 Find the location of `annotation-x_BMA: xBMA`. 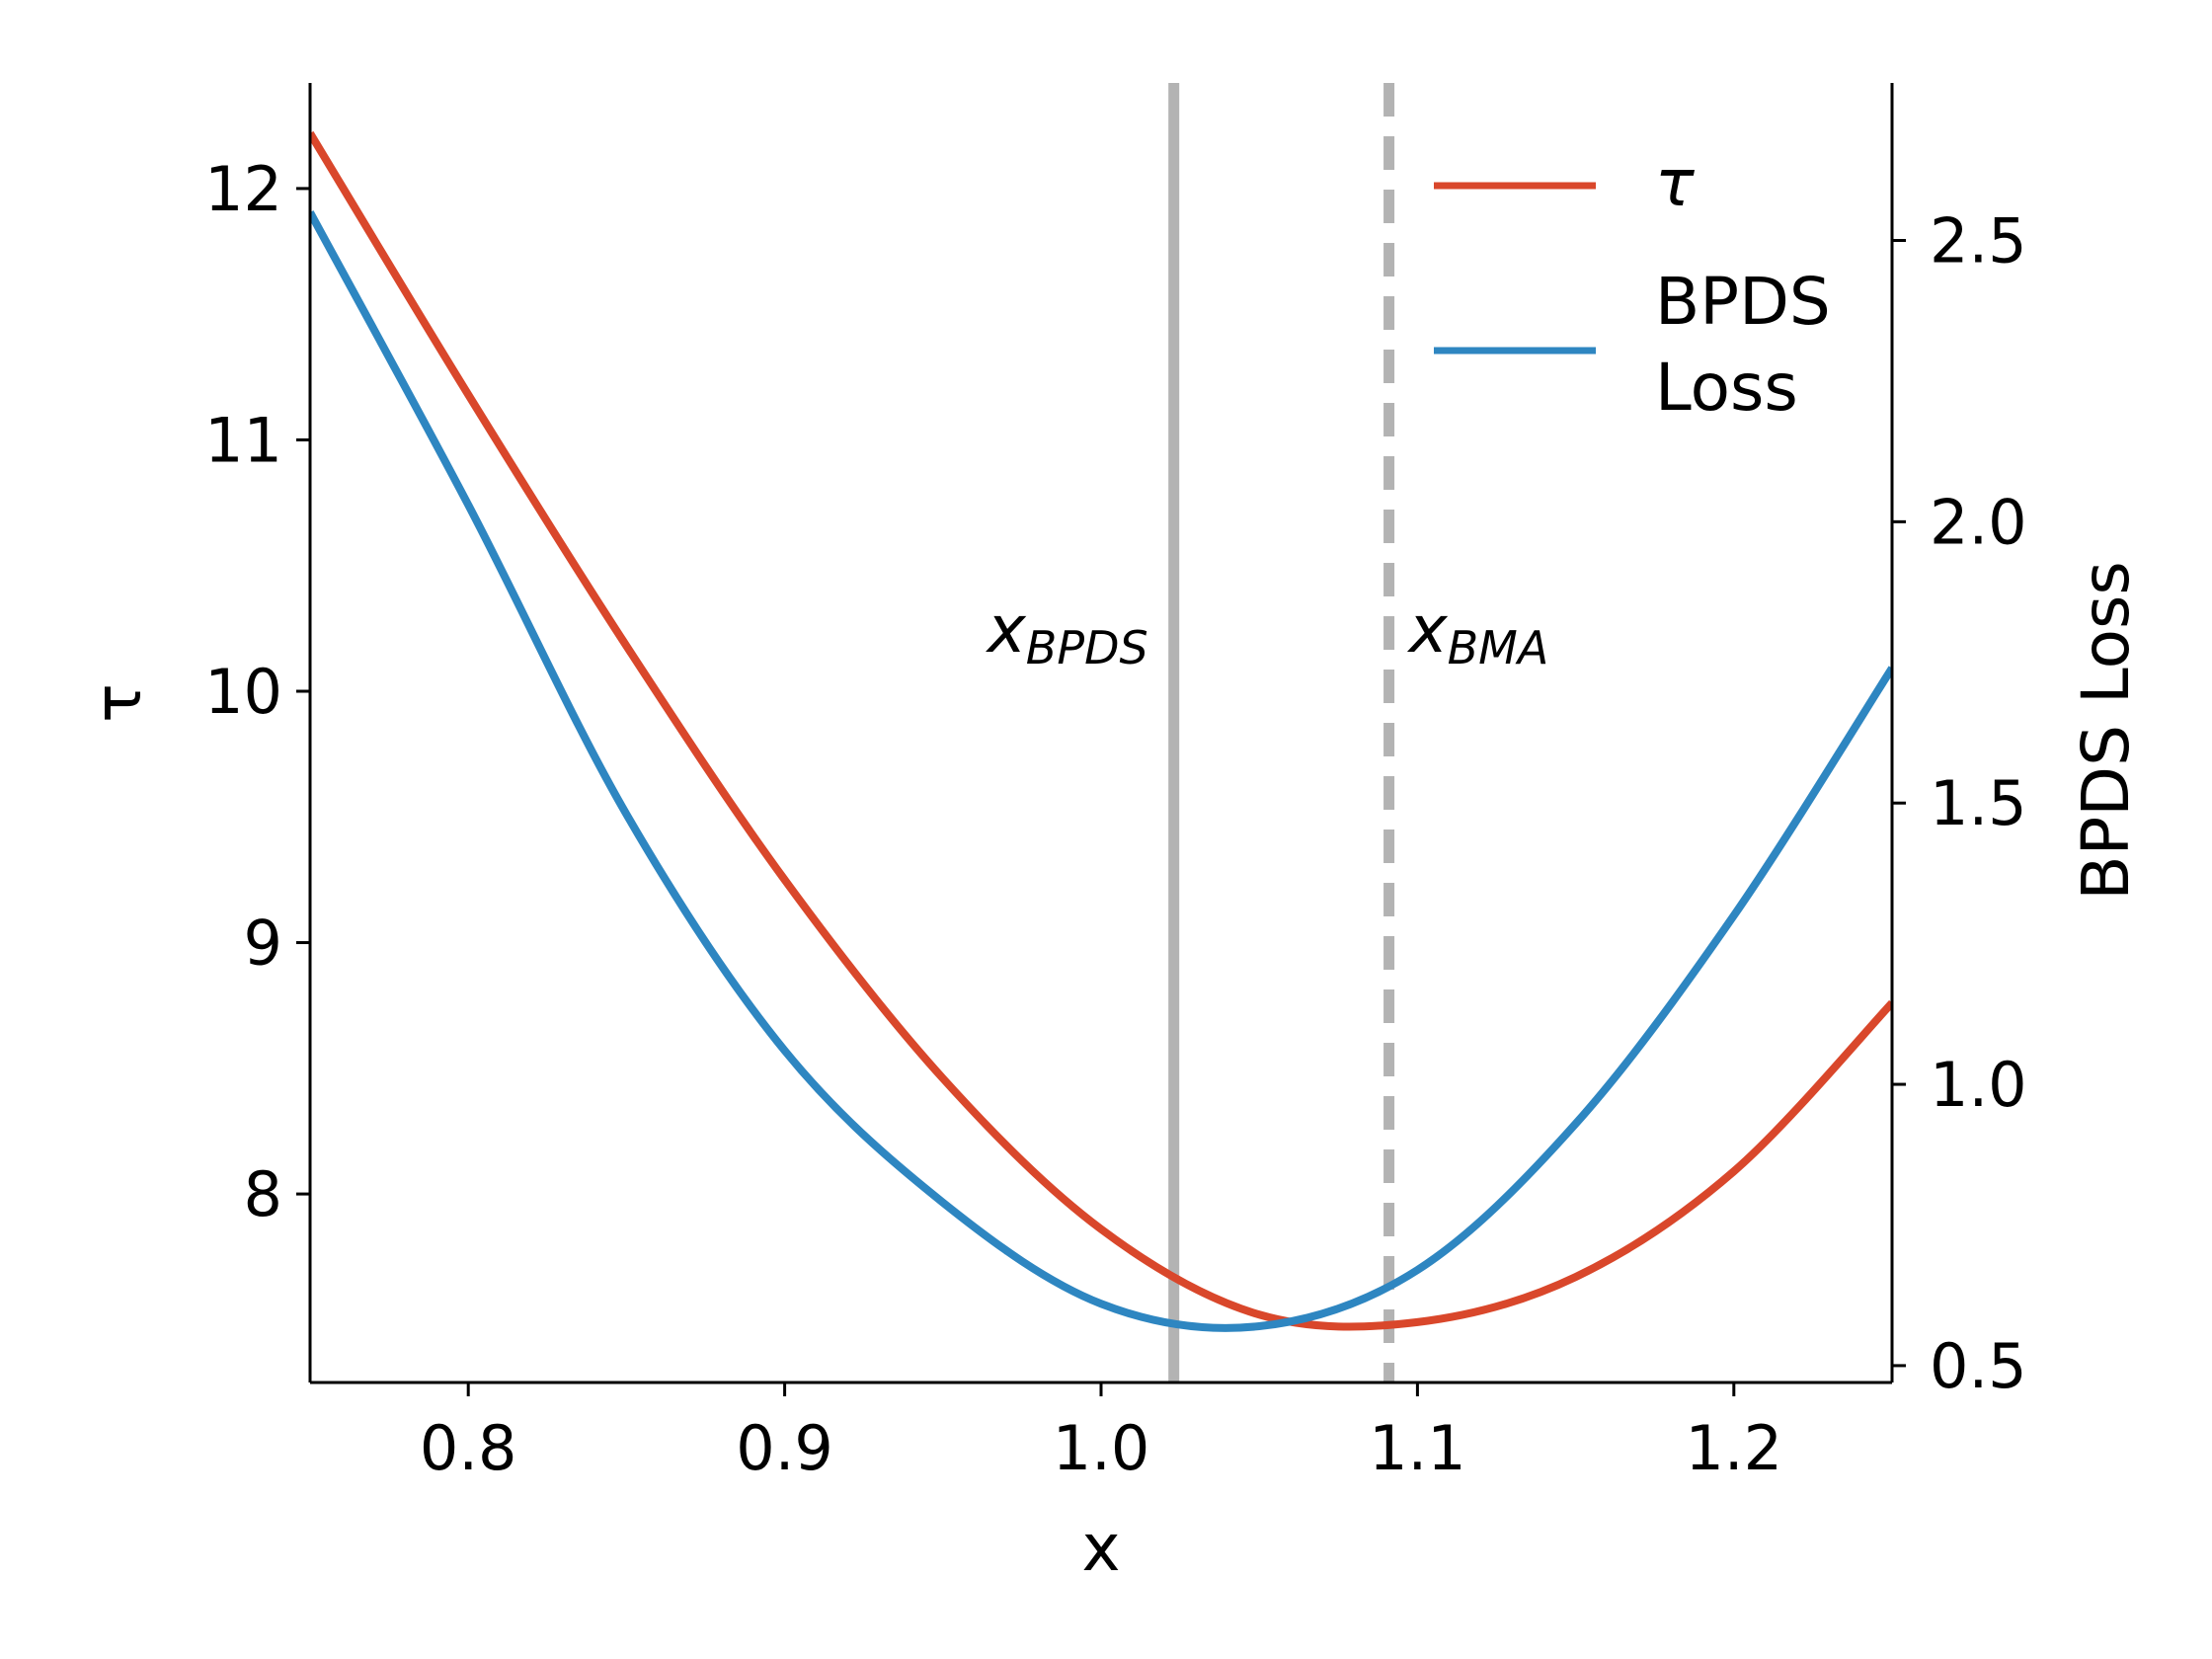

annotation-x_BMA: xBMA is located at coordinates (1478, 633).